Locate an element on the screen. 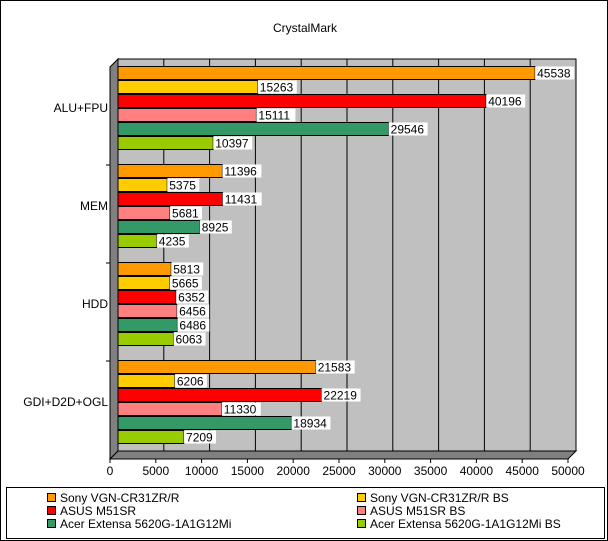 This screenshot has height=541, width=608. data-label: 21583 is located at coordinates (335, 368).